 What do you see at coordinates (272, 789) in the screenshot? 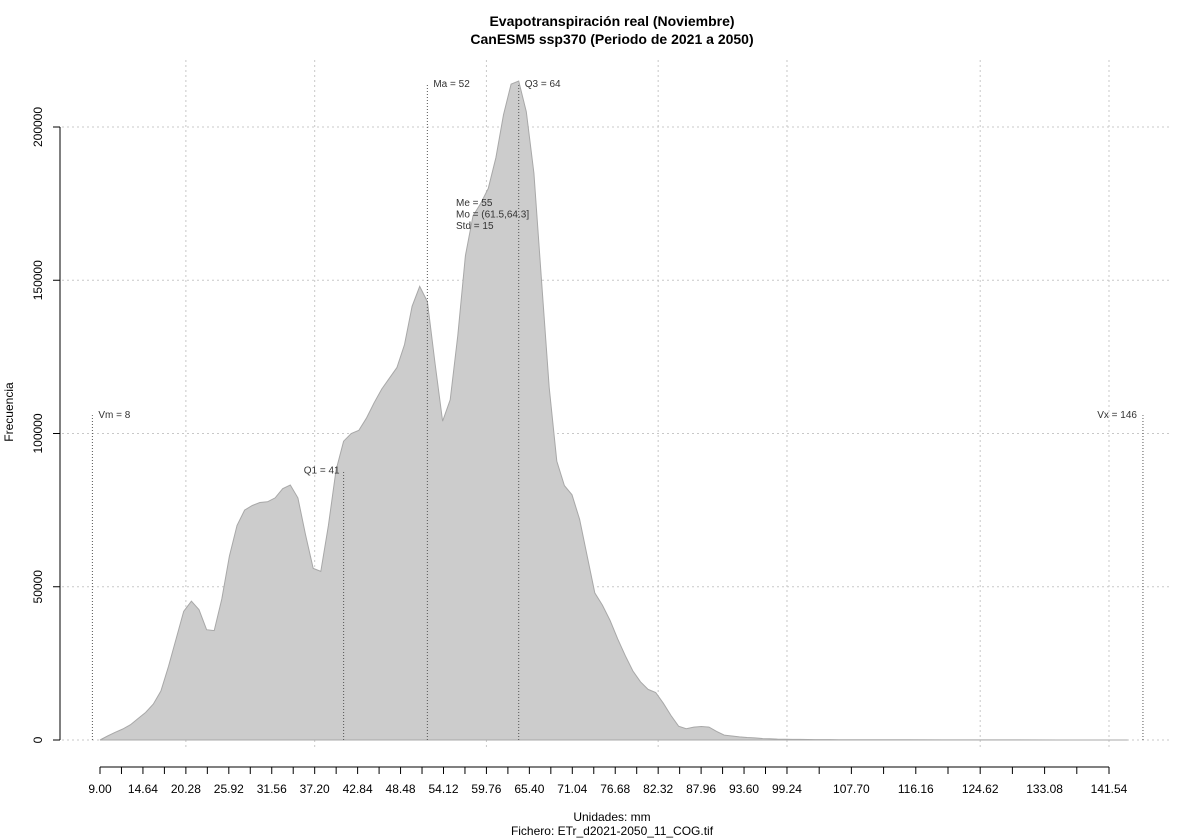
I see `x-tick-label: 31.56` at bounding box center [272, 789].